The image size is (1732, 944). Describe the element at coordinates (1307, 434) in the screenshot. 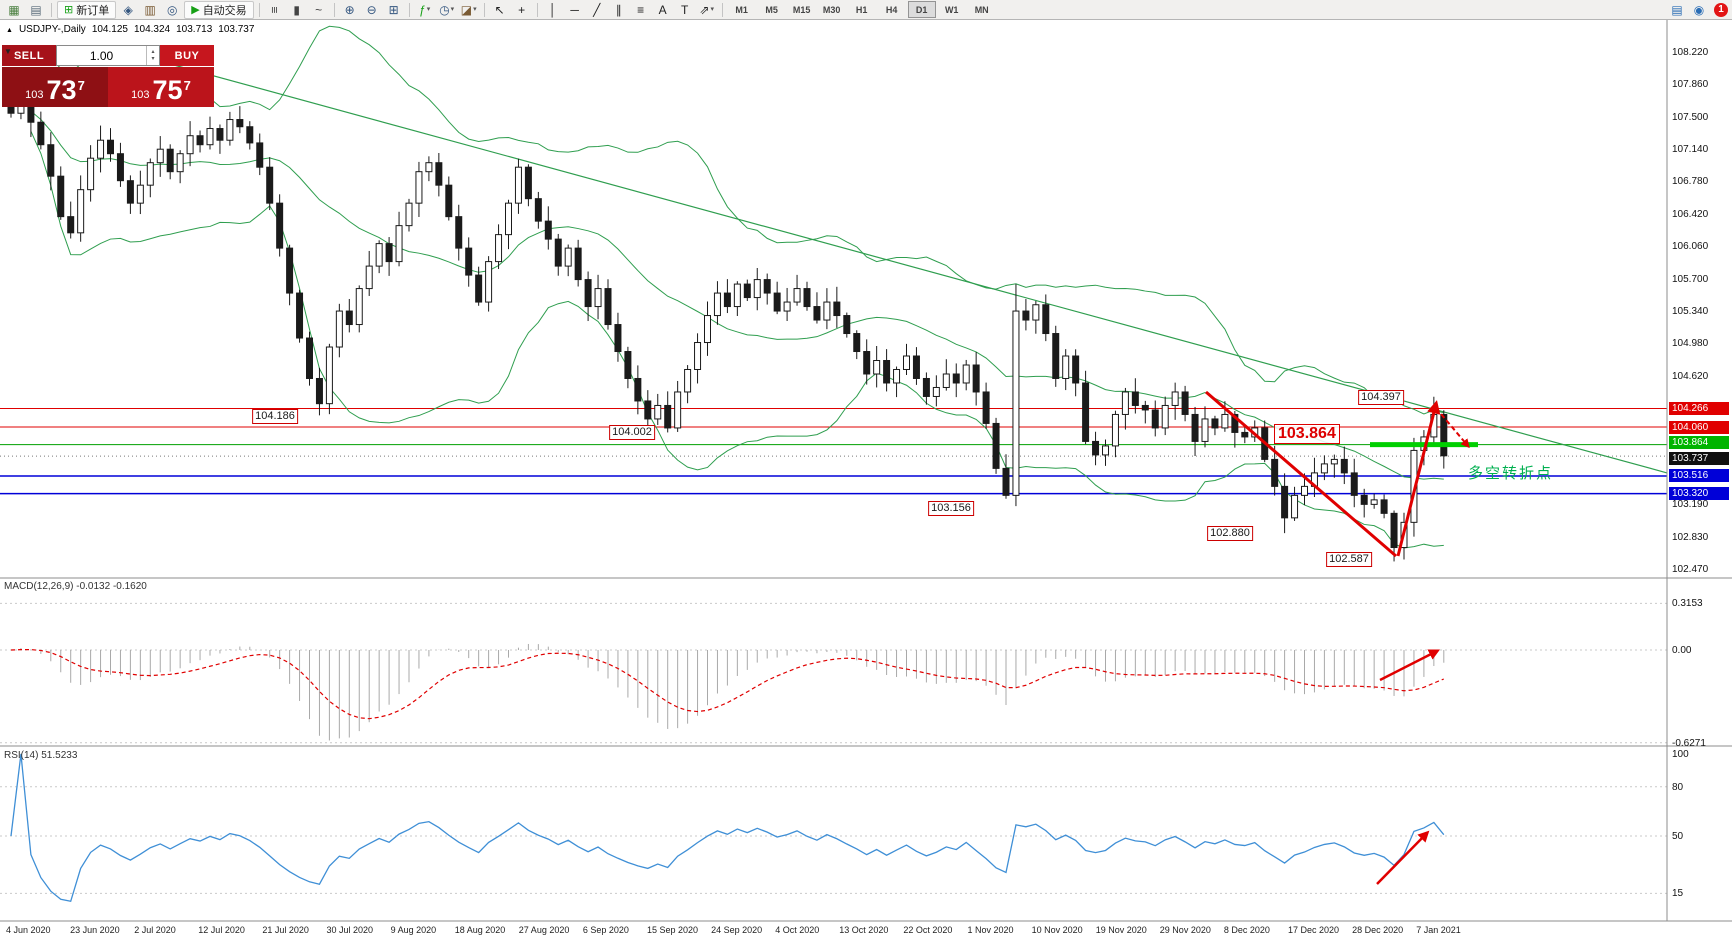

I see `key-level-label: 103.864` at that location.